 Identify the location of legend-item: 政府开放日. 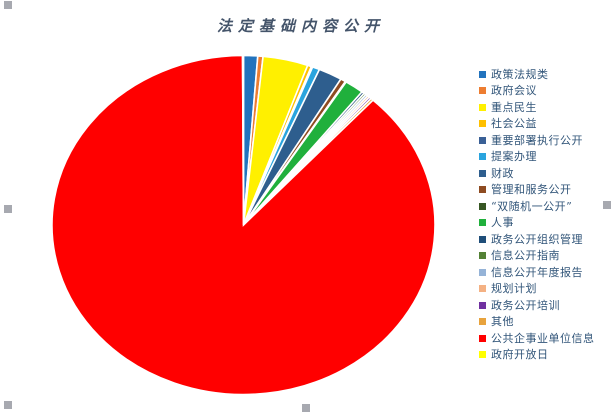
(537, 355).